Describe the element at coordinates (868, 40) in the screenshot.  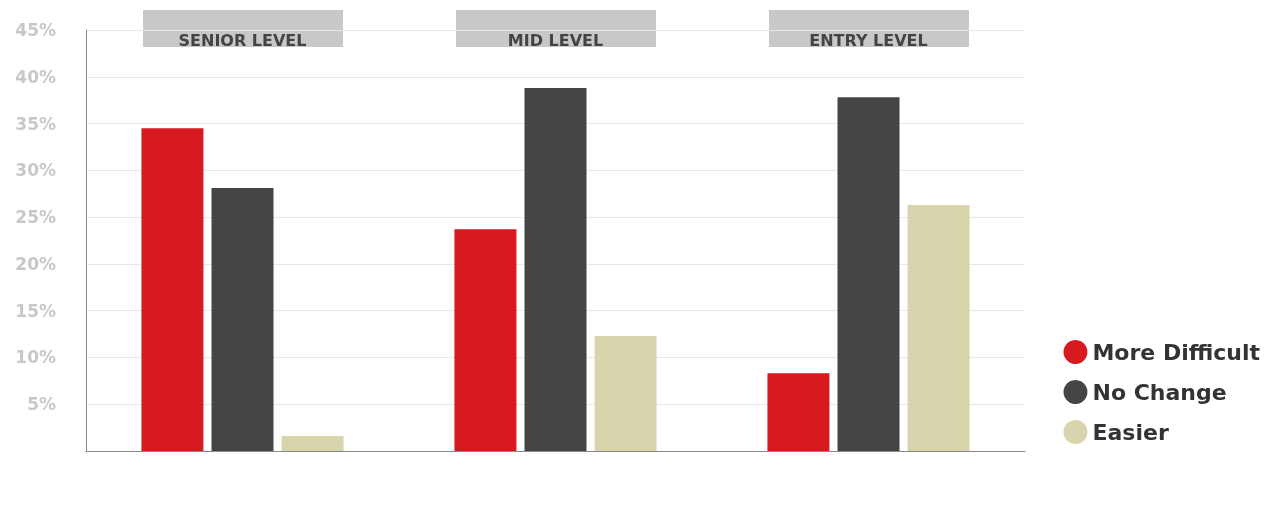
I see `x-tick-label: ENTRY LEVEL` at that location.